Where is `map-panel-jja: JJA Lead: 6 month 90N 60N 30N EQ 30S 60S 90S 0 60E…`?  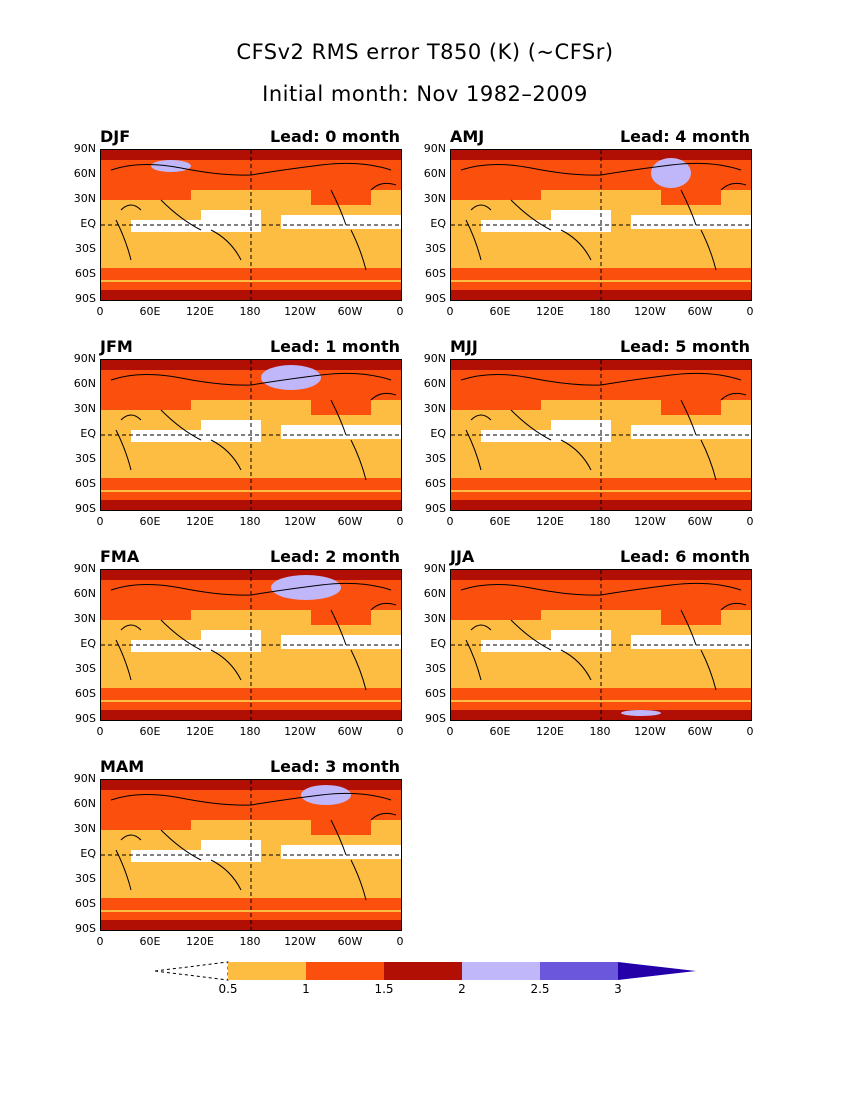
map-panel-jja: JJA Lead: 6 month 90N 60N 30N EQ 30S 60S 90S 0 60E… is located at coordinates (617, 657).